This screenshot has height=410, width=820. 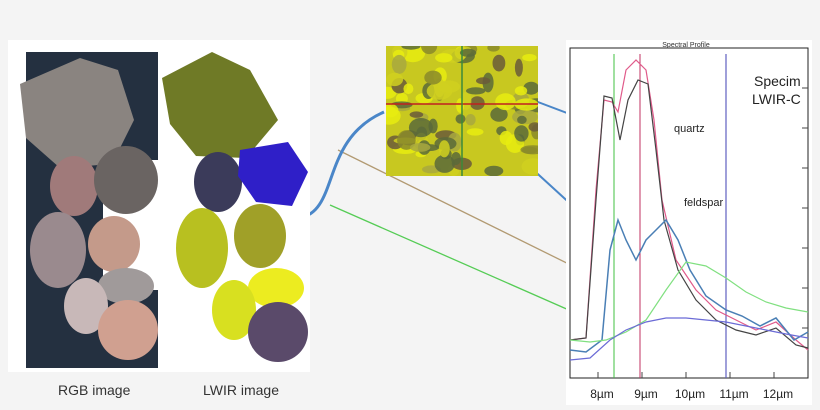 I want to click on x-tick-label: 10µm, so click(x=690, y=394).